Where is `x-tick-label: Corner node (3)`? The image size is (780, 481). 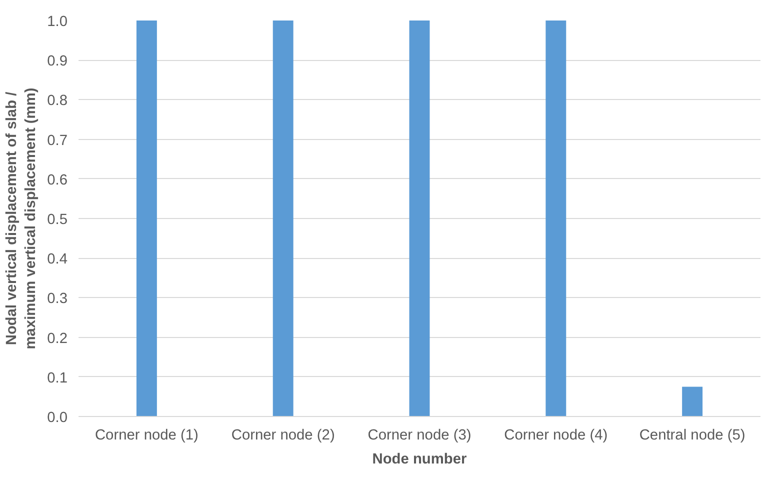
x-tick-label: Corner node (3) is located at coordinates (420, 436).